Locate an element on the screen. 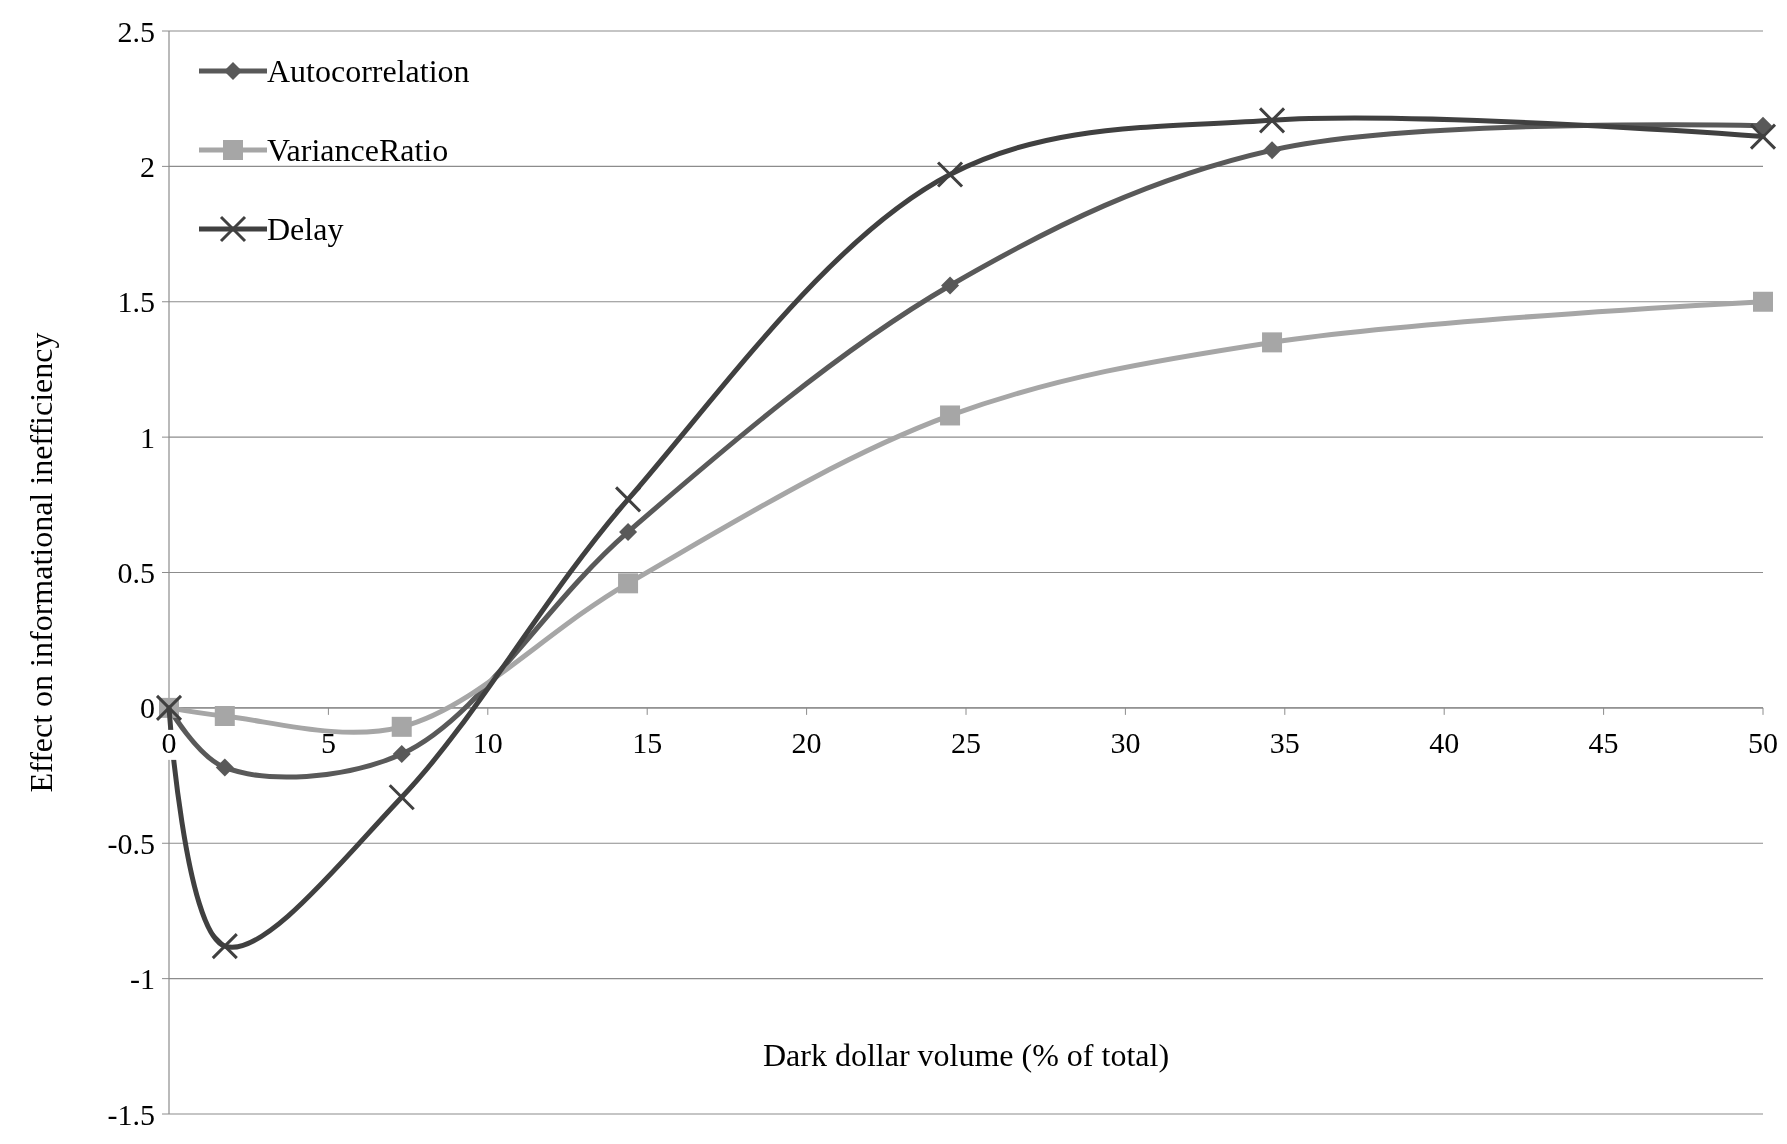 The image size is (1787, 1144). y-tick-label: 0 is located at coordinates (147, 708).